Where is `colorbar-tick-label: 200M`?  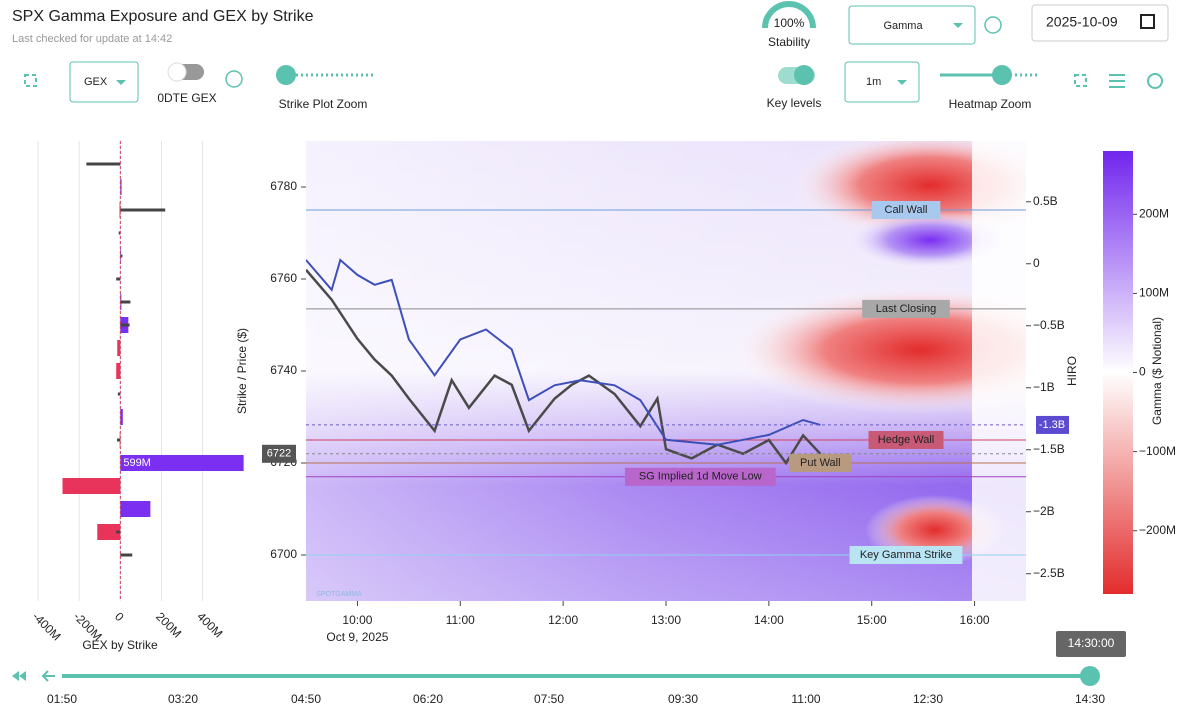
colorbar-tick-label: 200M is located at coordinates (1154, 213).